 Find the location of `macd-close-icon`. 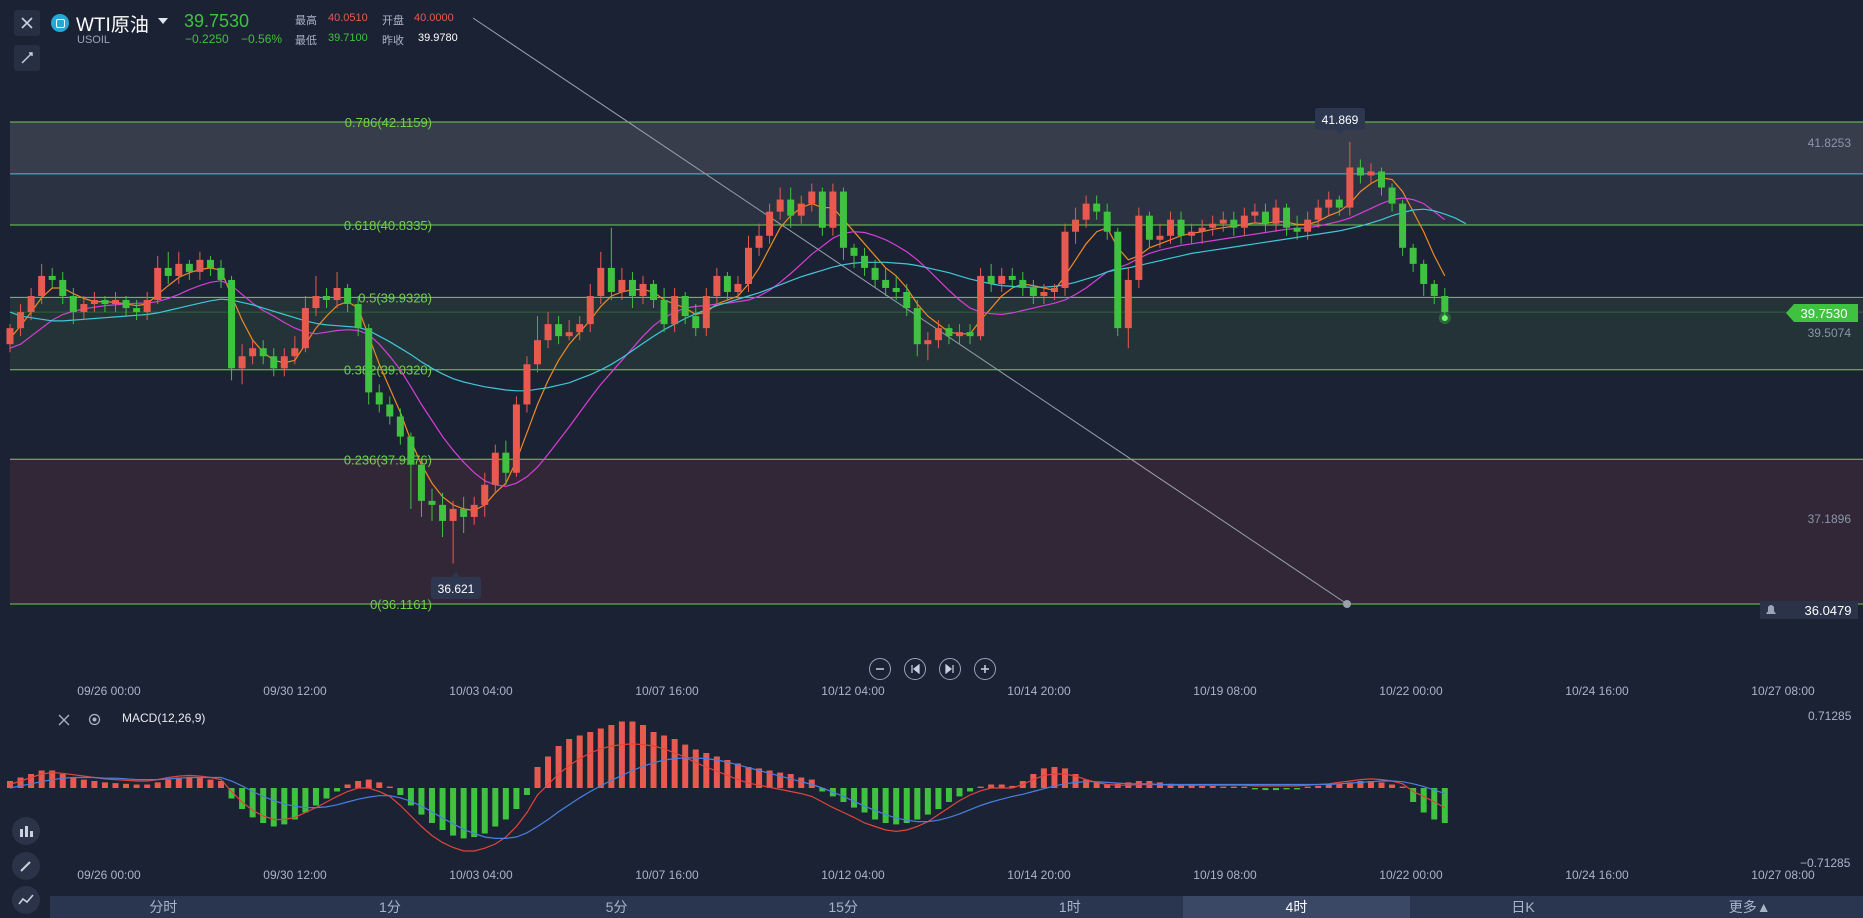

macd-close-icon is located at coordinates (64, 722).